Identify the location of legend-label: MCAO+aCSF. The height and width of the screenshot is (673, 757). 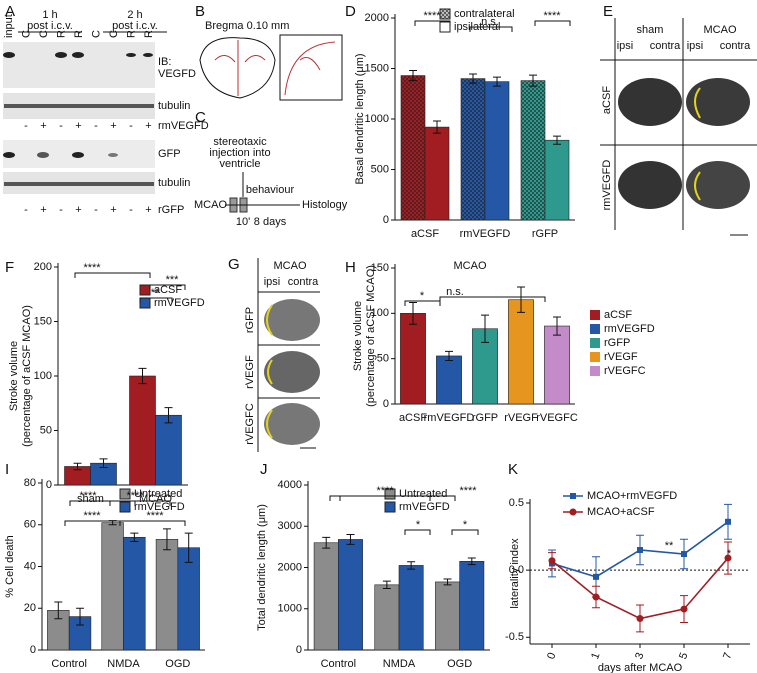
(621, 512).